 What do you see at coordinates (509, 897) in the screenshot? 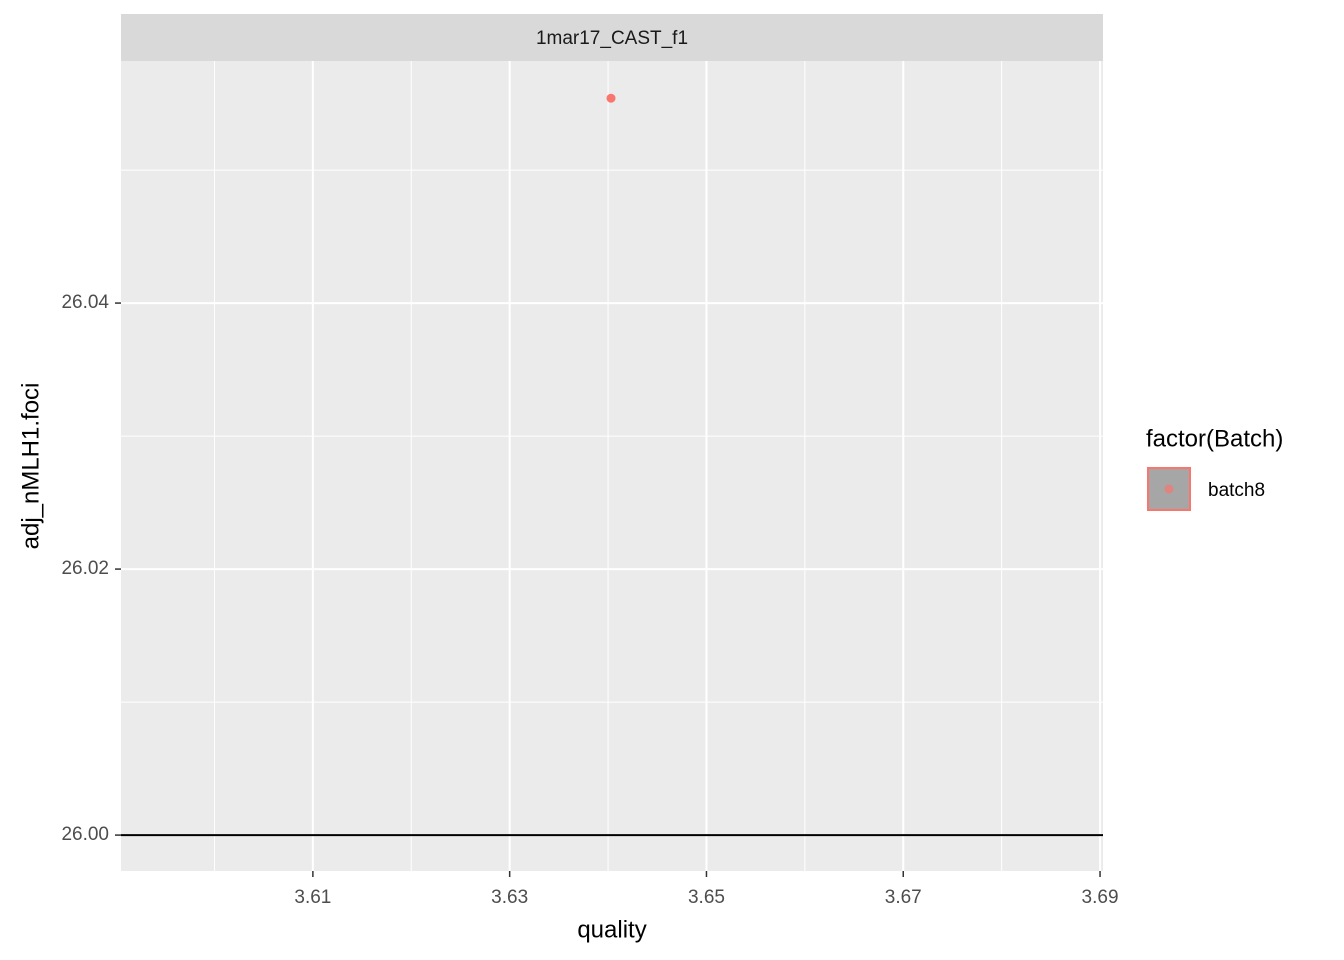
I see `x-tick-label: 3.63` at bounding box center [509, 897].